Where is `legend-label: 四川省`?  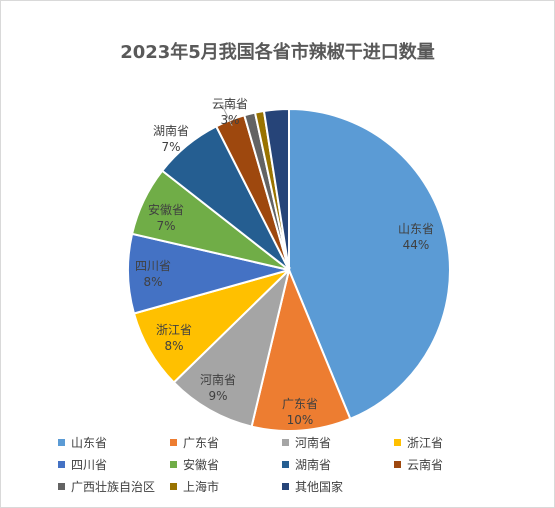
legend-label: 四川省 is located at coordinates (89, 464).